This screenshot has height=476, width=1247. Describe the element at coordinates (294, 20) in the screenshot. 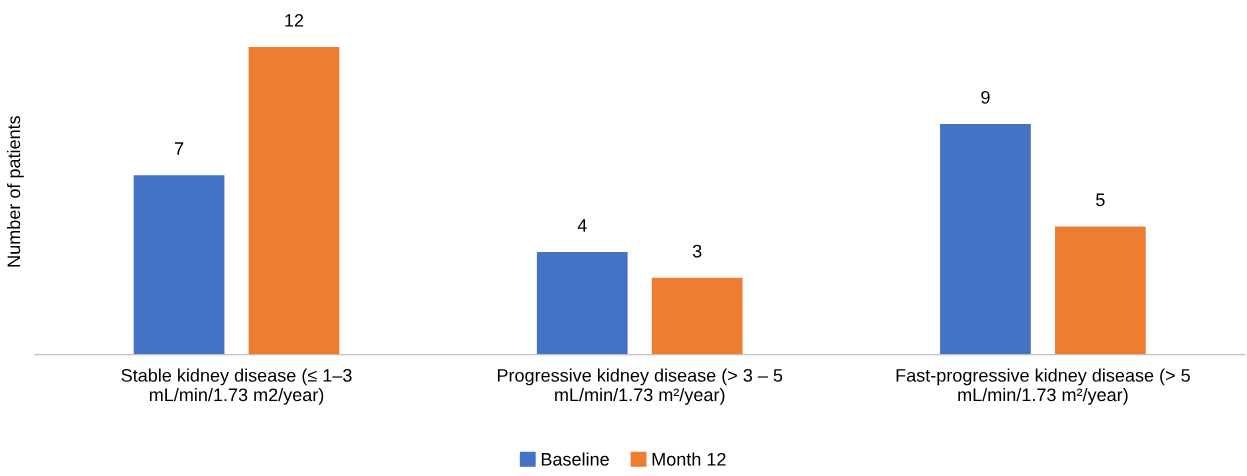

I see `data-label: 12` at that location.